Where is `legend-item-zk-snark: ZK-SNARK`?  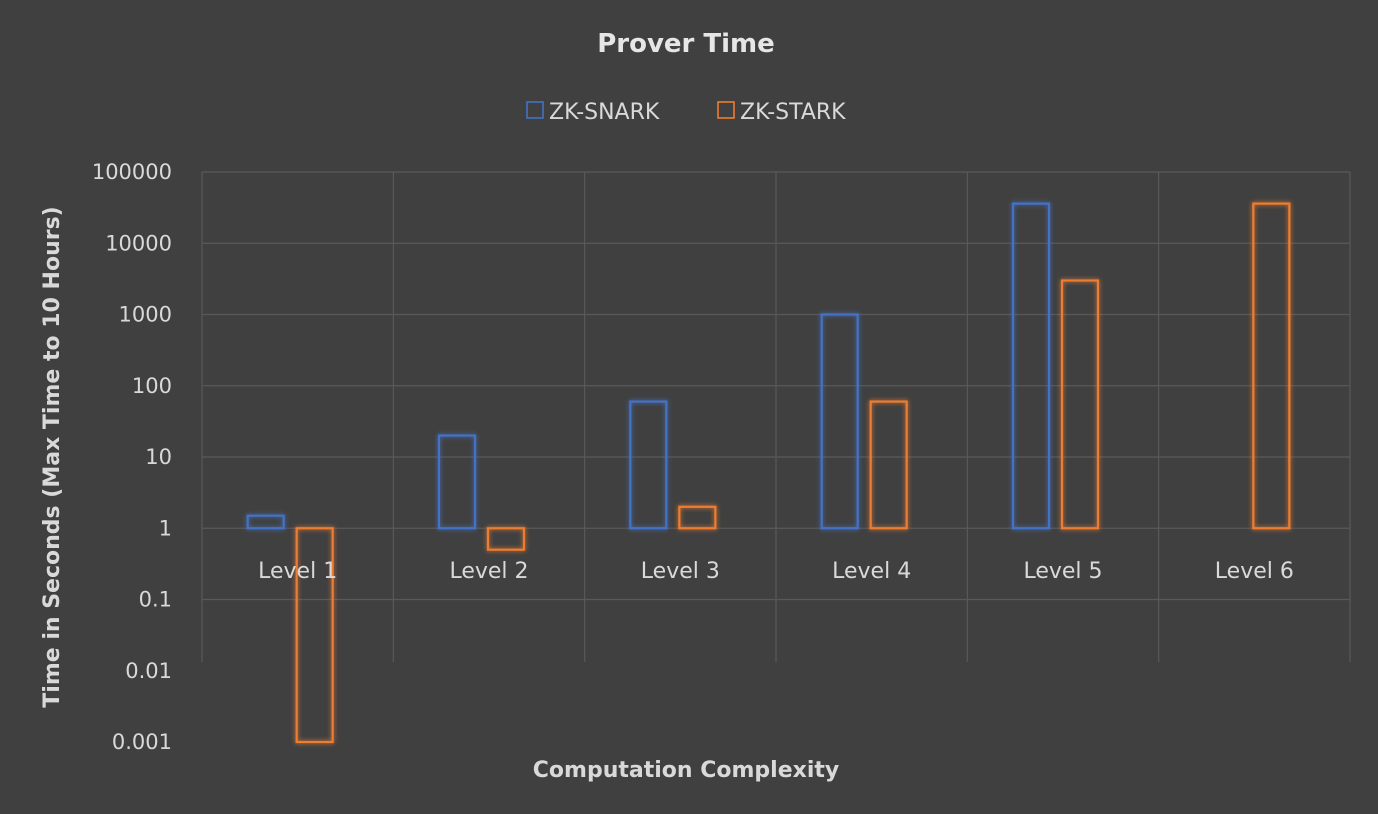
legend-item-zk-snark: ZK-SNARK is located at coordinates (593, 112).